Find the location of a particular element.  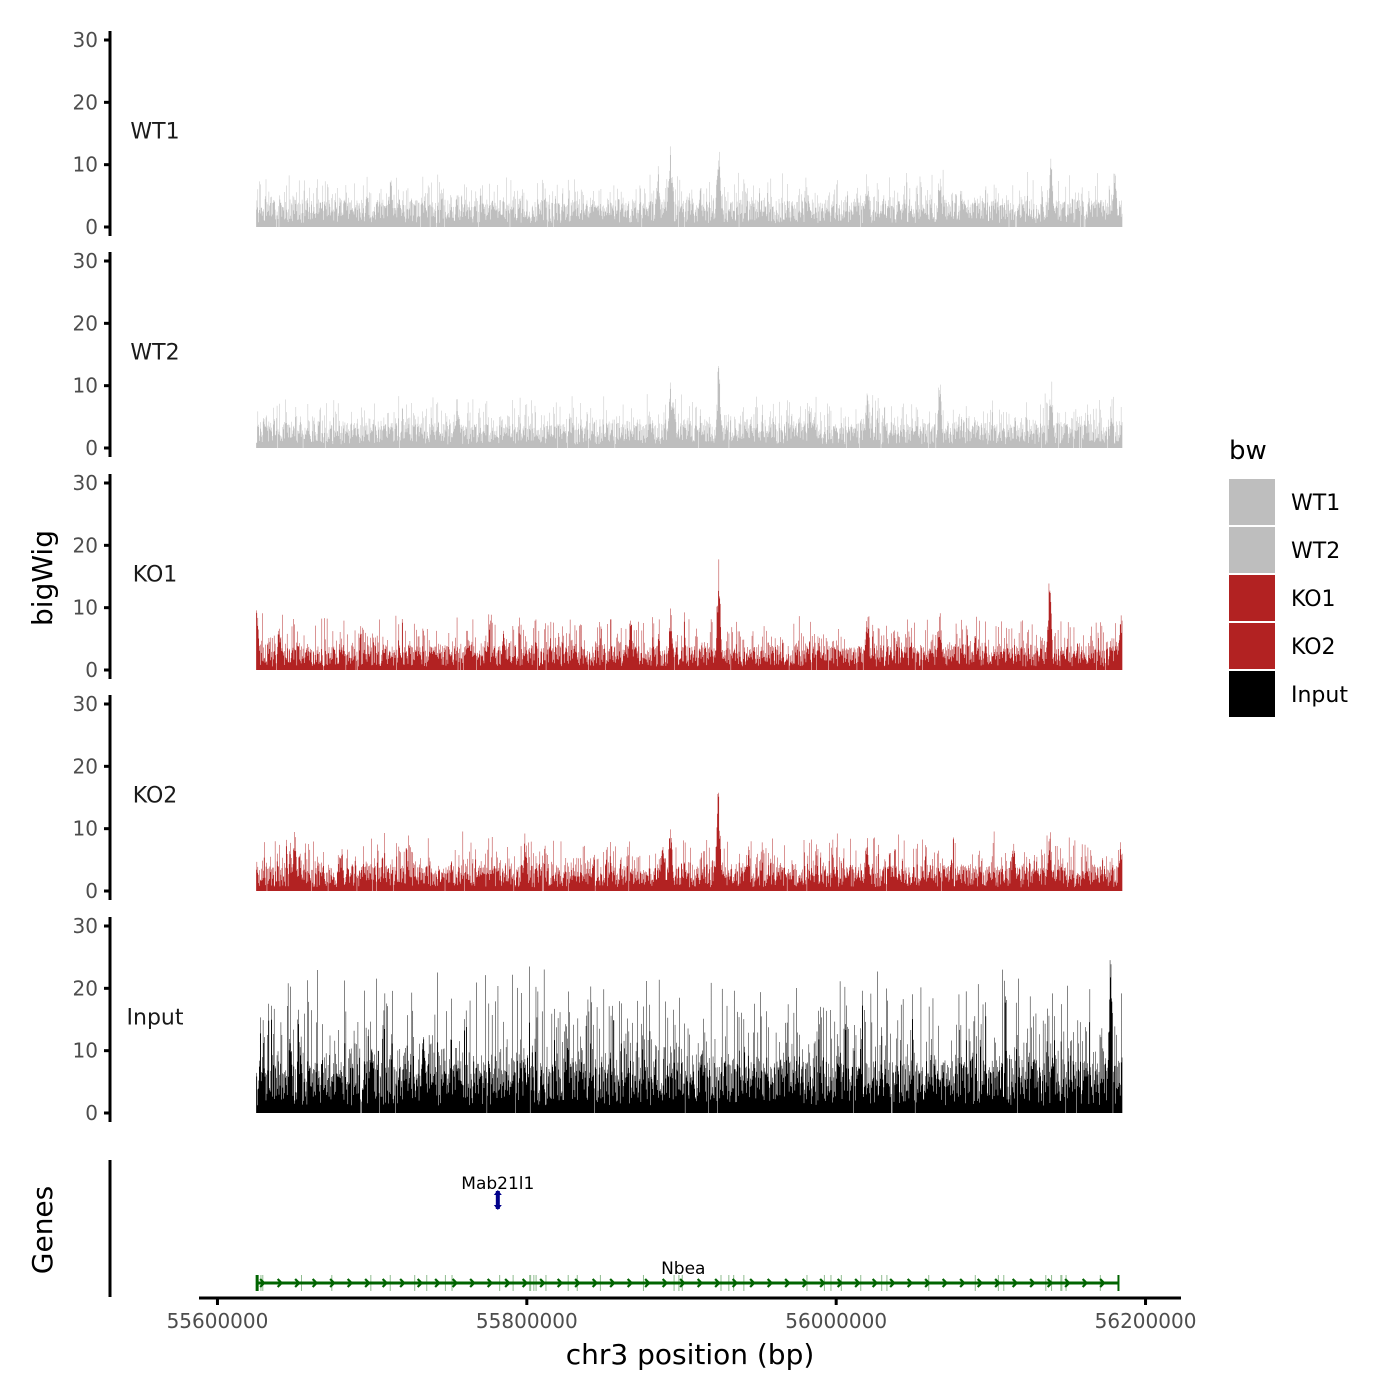

legend-item-input: Input is located at coordinates (1288, 694).